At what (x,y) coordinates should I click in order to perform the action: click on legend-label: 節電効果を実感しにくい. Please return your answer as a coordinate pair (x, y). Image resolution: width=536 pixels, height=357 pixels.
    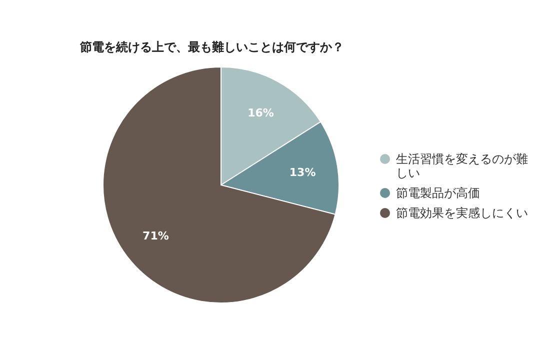
    Looking at the image, I should click on (462, 213).